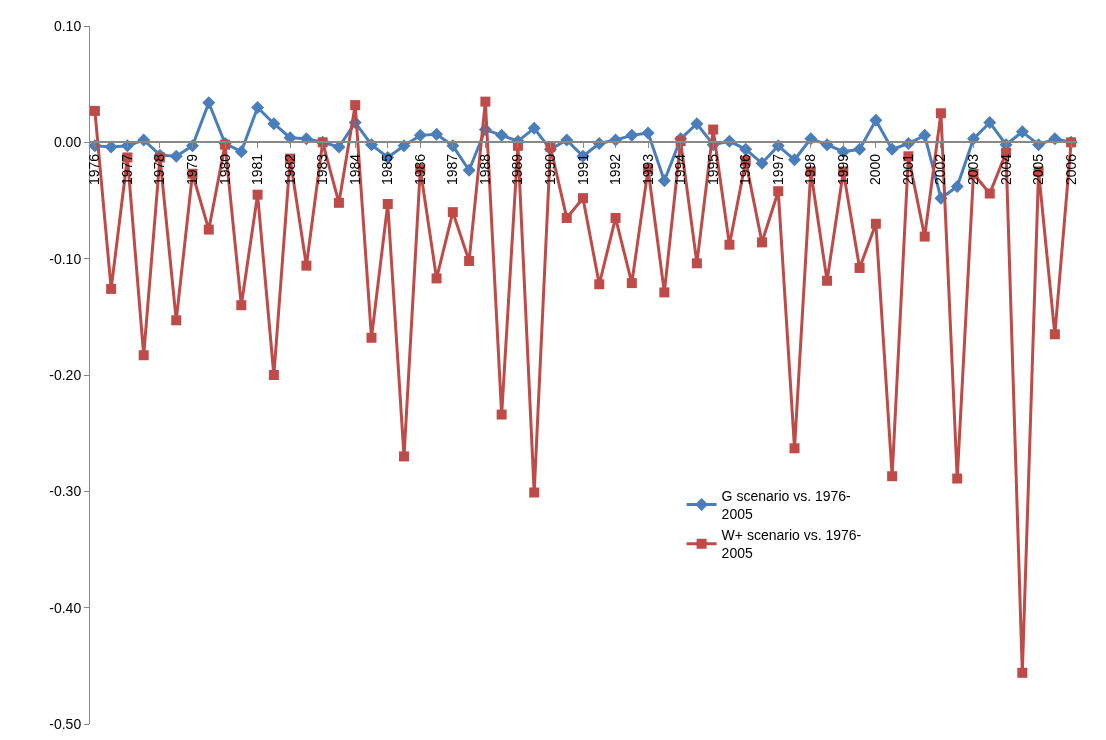  I want to click on x-tick-label: 1990, so click(550, 169).